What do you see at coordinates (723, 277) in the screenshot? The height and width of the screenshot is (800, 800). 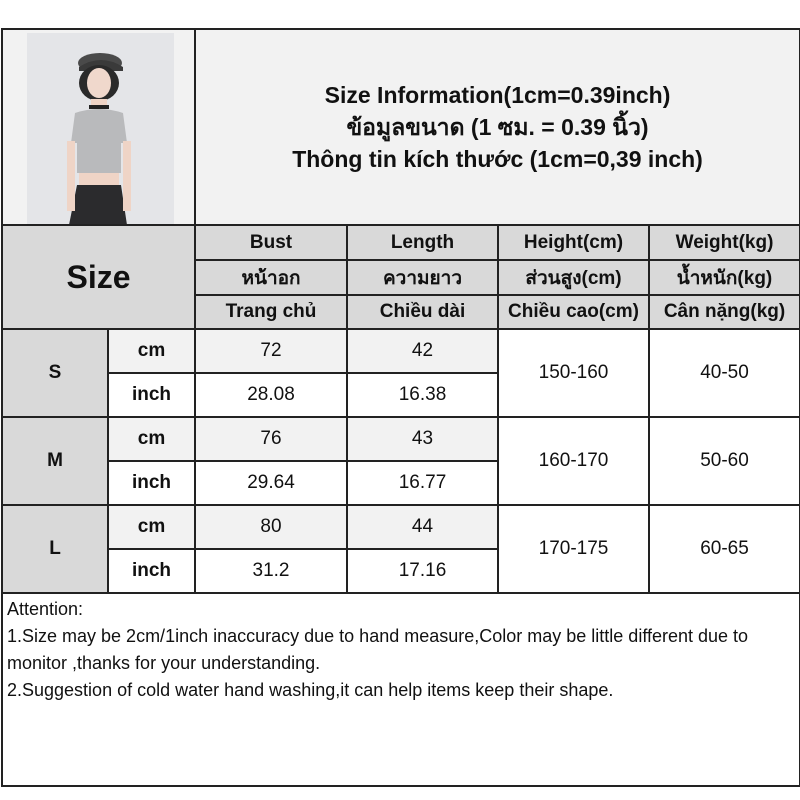 I see `column-header-weight-th: น้ำหนัก(kg)` at bounding box center [723, 277].